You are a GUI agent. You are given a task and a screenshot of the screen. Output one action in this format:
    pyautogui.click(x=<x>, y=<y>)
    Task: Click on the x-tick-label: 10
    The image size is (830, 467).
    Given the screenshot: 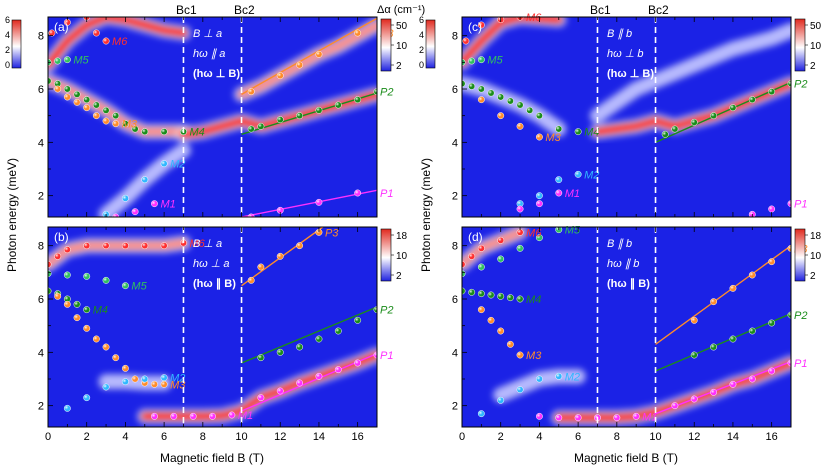 What is the action you would take?
    pyautogui.click(x=241, y=437)
    